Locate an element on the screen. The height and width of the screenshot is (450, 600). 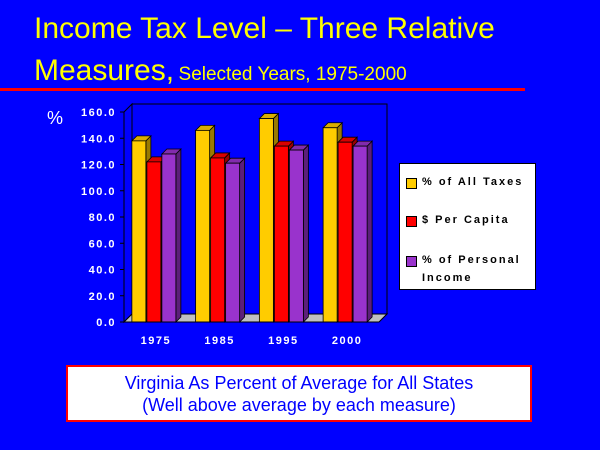
legend-label-personal-income: % of Personal Income is located at coordinates (471, 269).